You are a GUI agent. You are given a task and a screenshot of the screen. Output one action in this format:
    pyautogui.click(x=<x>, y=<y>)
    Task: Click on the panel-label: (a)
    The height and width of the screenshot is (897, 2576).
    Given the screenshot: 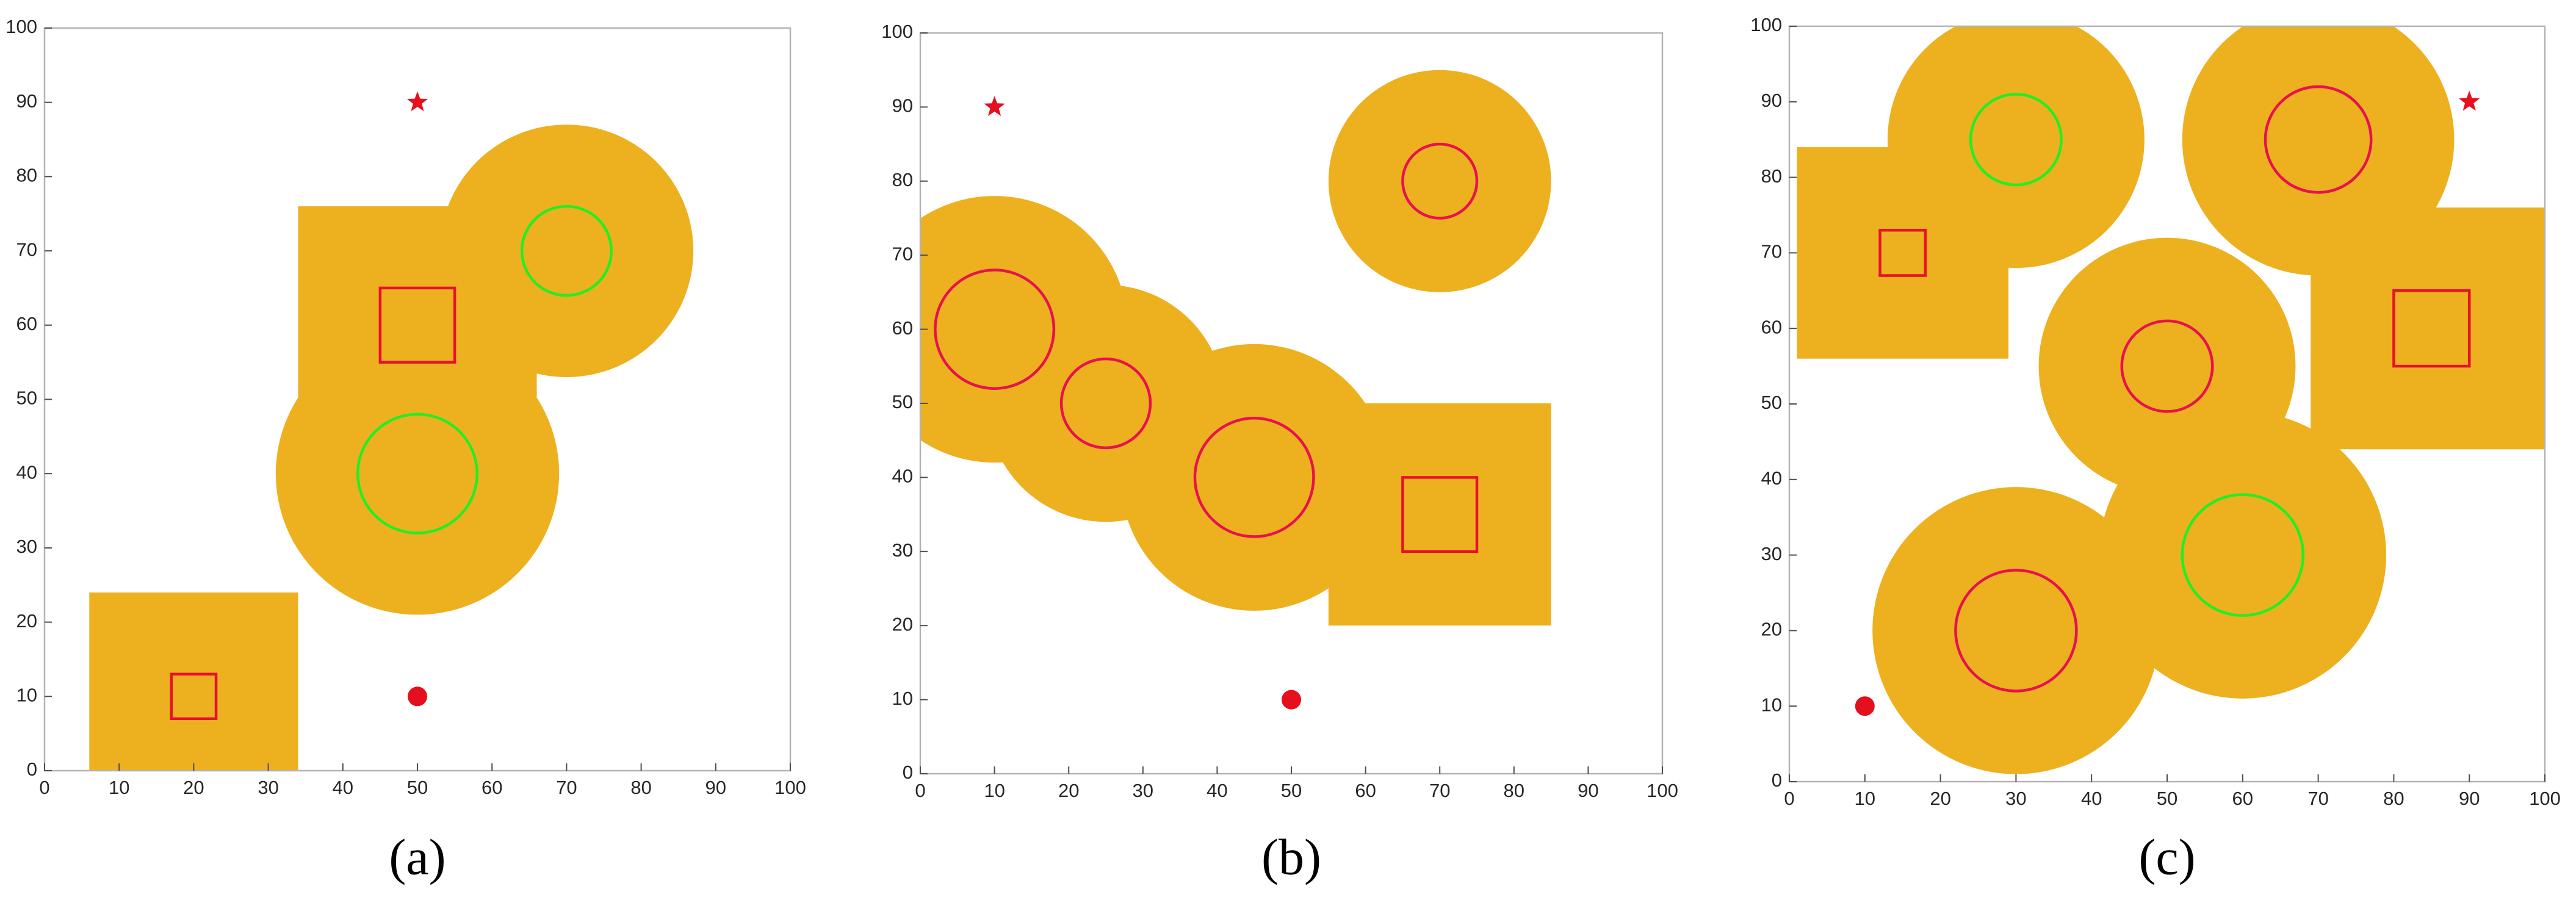 What is the action you would take?
    pyautogui.click(x=417, y=857)
    